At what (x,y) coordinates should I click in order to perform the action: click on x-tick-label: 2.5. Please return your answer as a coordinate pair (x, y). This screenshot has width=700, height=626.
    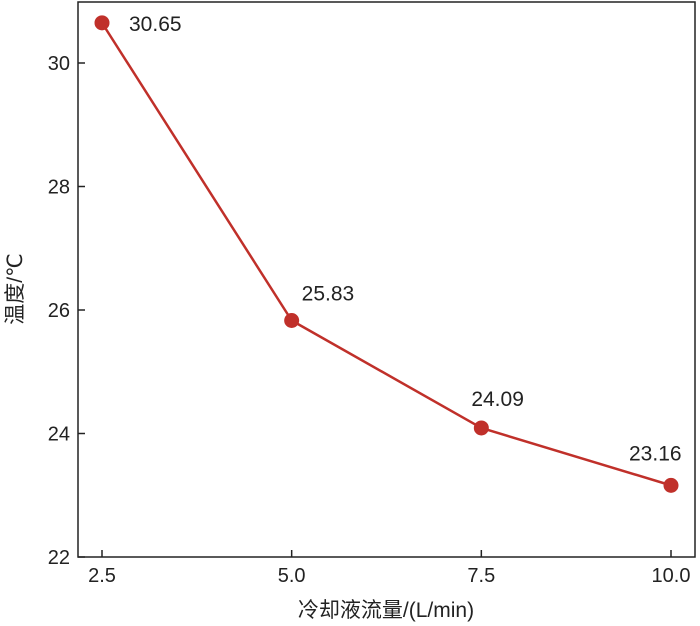
    Looking at the image, I should click on (102, 576).